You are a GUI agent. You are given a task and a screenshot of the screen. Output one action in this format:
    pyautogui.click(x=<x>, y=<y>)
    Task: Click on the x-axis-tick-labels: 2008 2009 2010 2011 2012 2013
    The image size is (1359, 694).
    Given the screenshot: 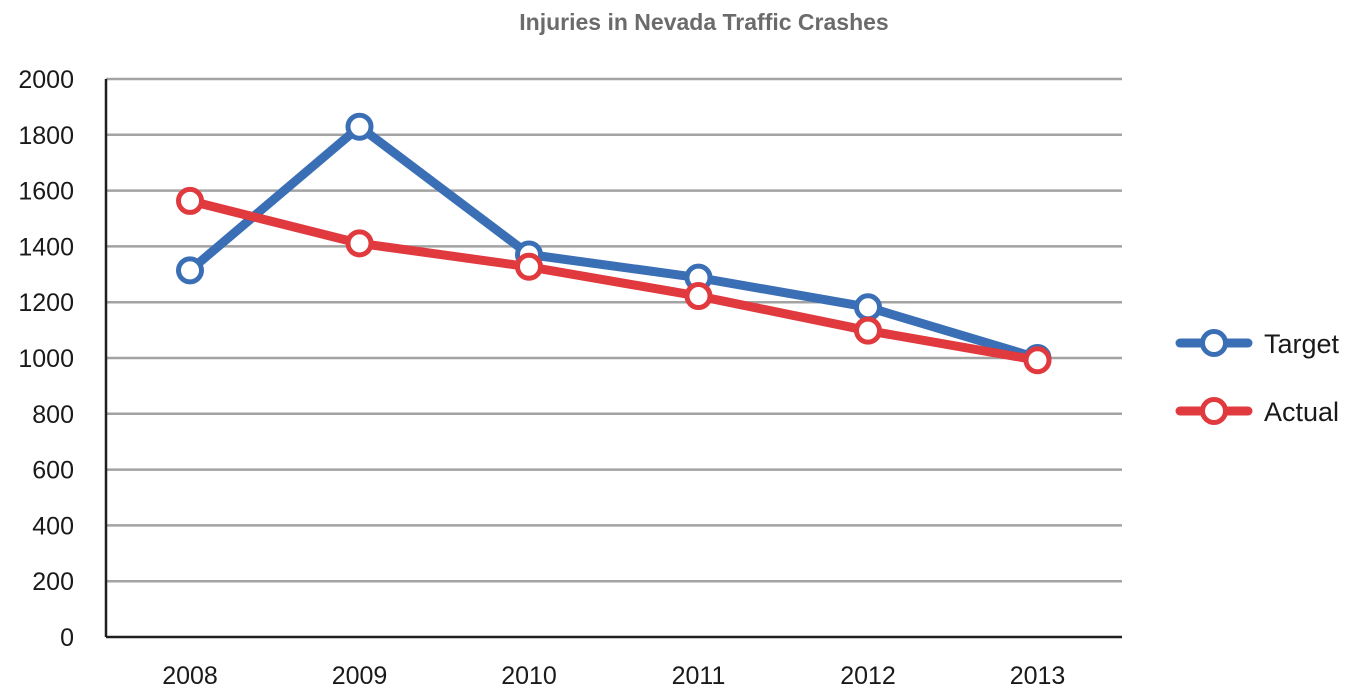 What is the action you would take?
    pyautogui.click(x=613, y=676)
    